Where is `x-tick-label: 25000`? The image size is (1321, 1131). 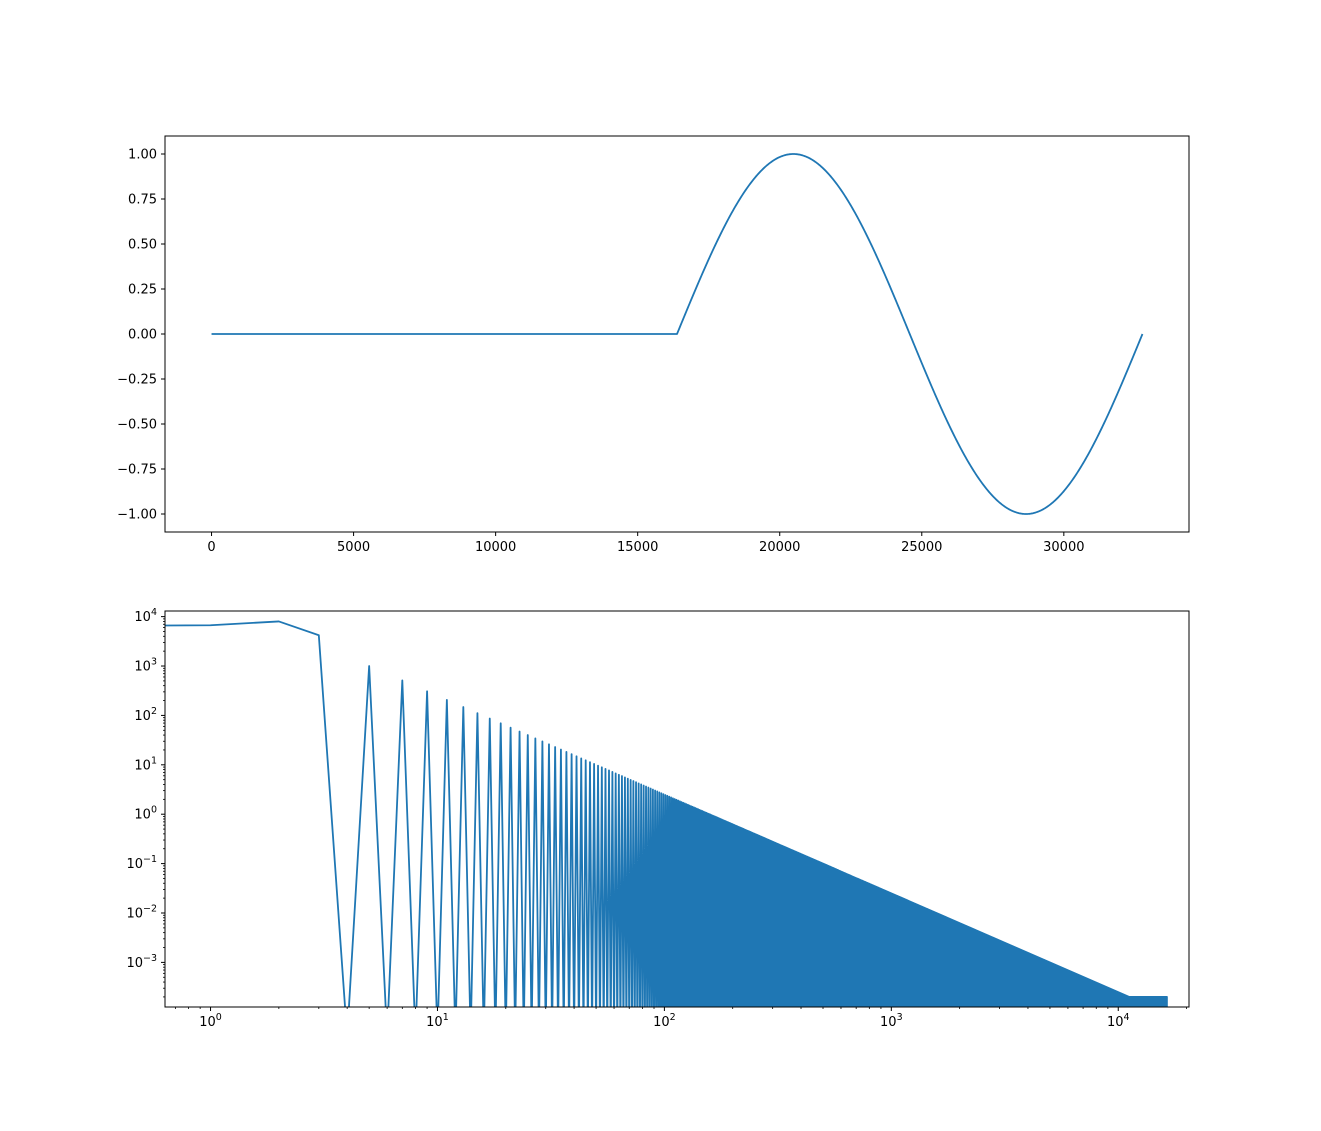
x-tick-label: 25000 is located at coordinates (921, 547).